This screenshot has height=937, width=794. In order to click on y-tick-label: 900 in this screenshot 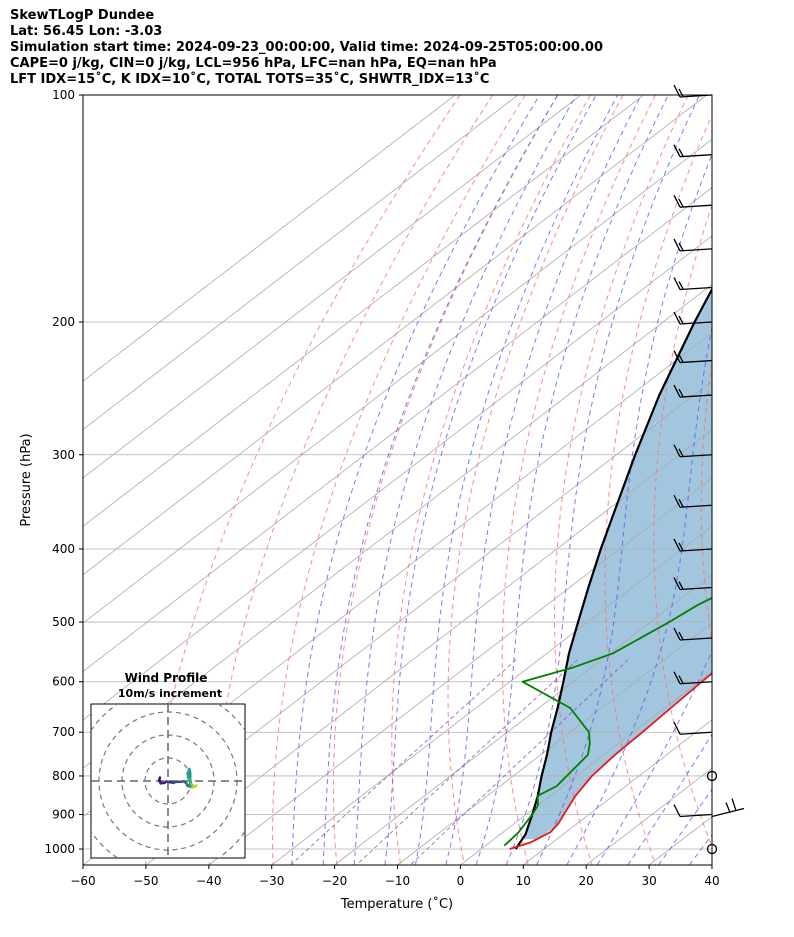, I will do `click(63, 815)`.